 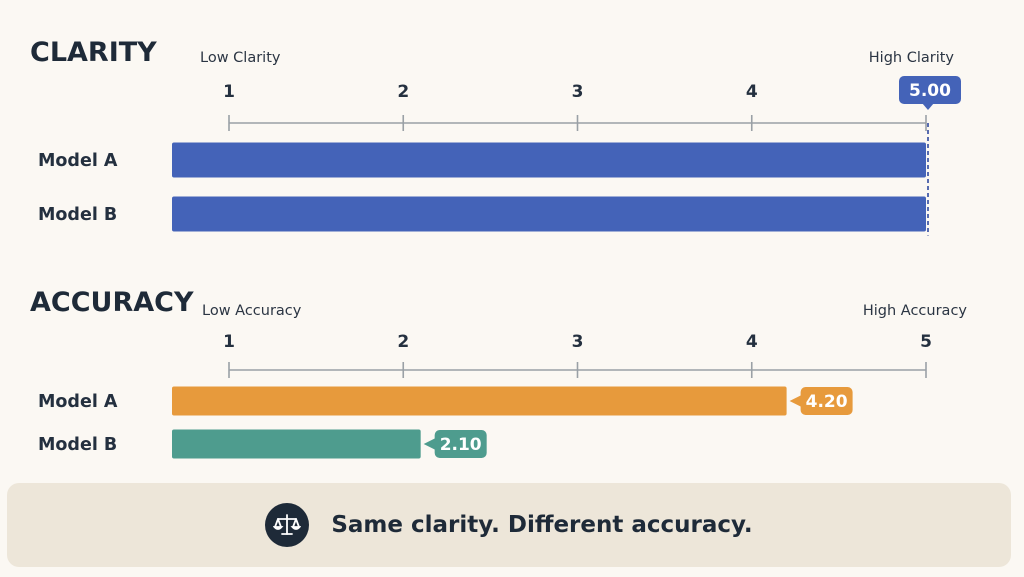 I want to click on footer-banner: Same clarity. Different accuracy., so click(x=509, y=525).